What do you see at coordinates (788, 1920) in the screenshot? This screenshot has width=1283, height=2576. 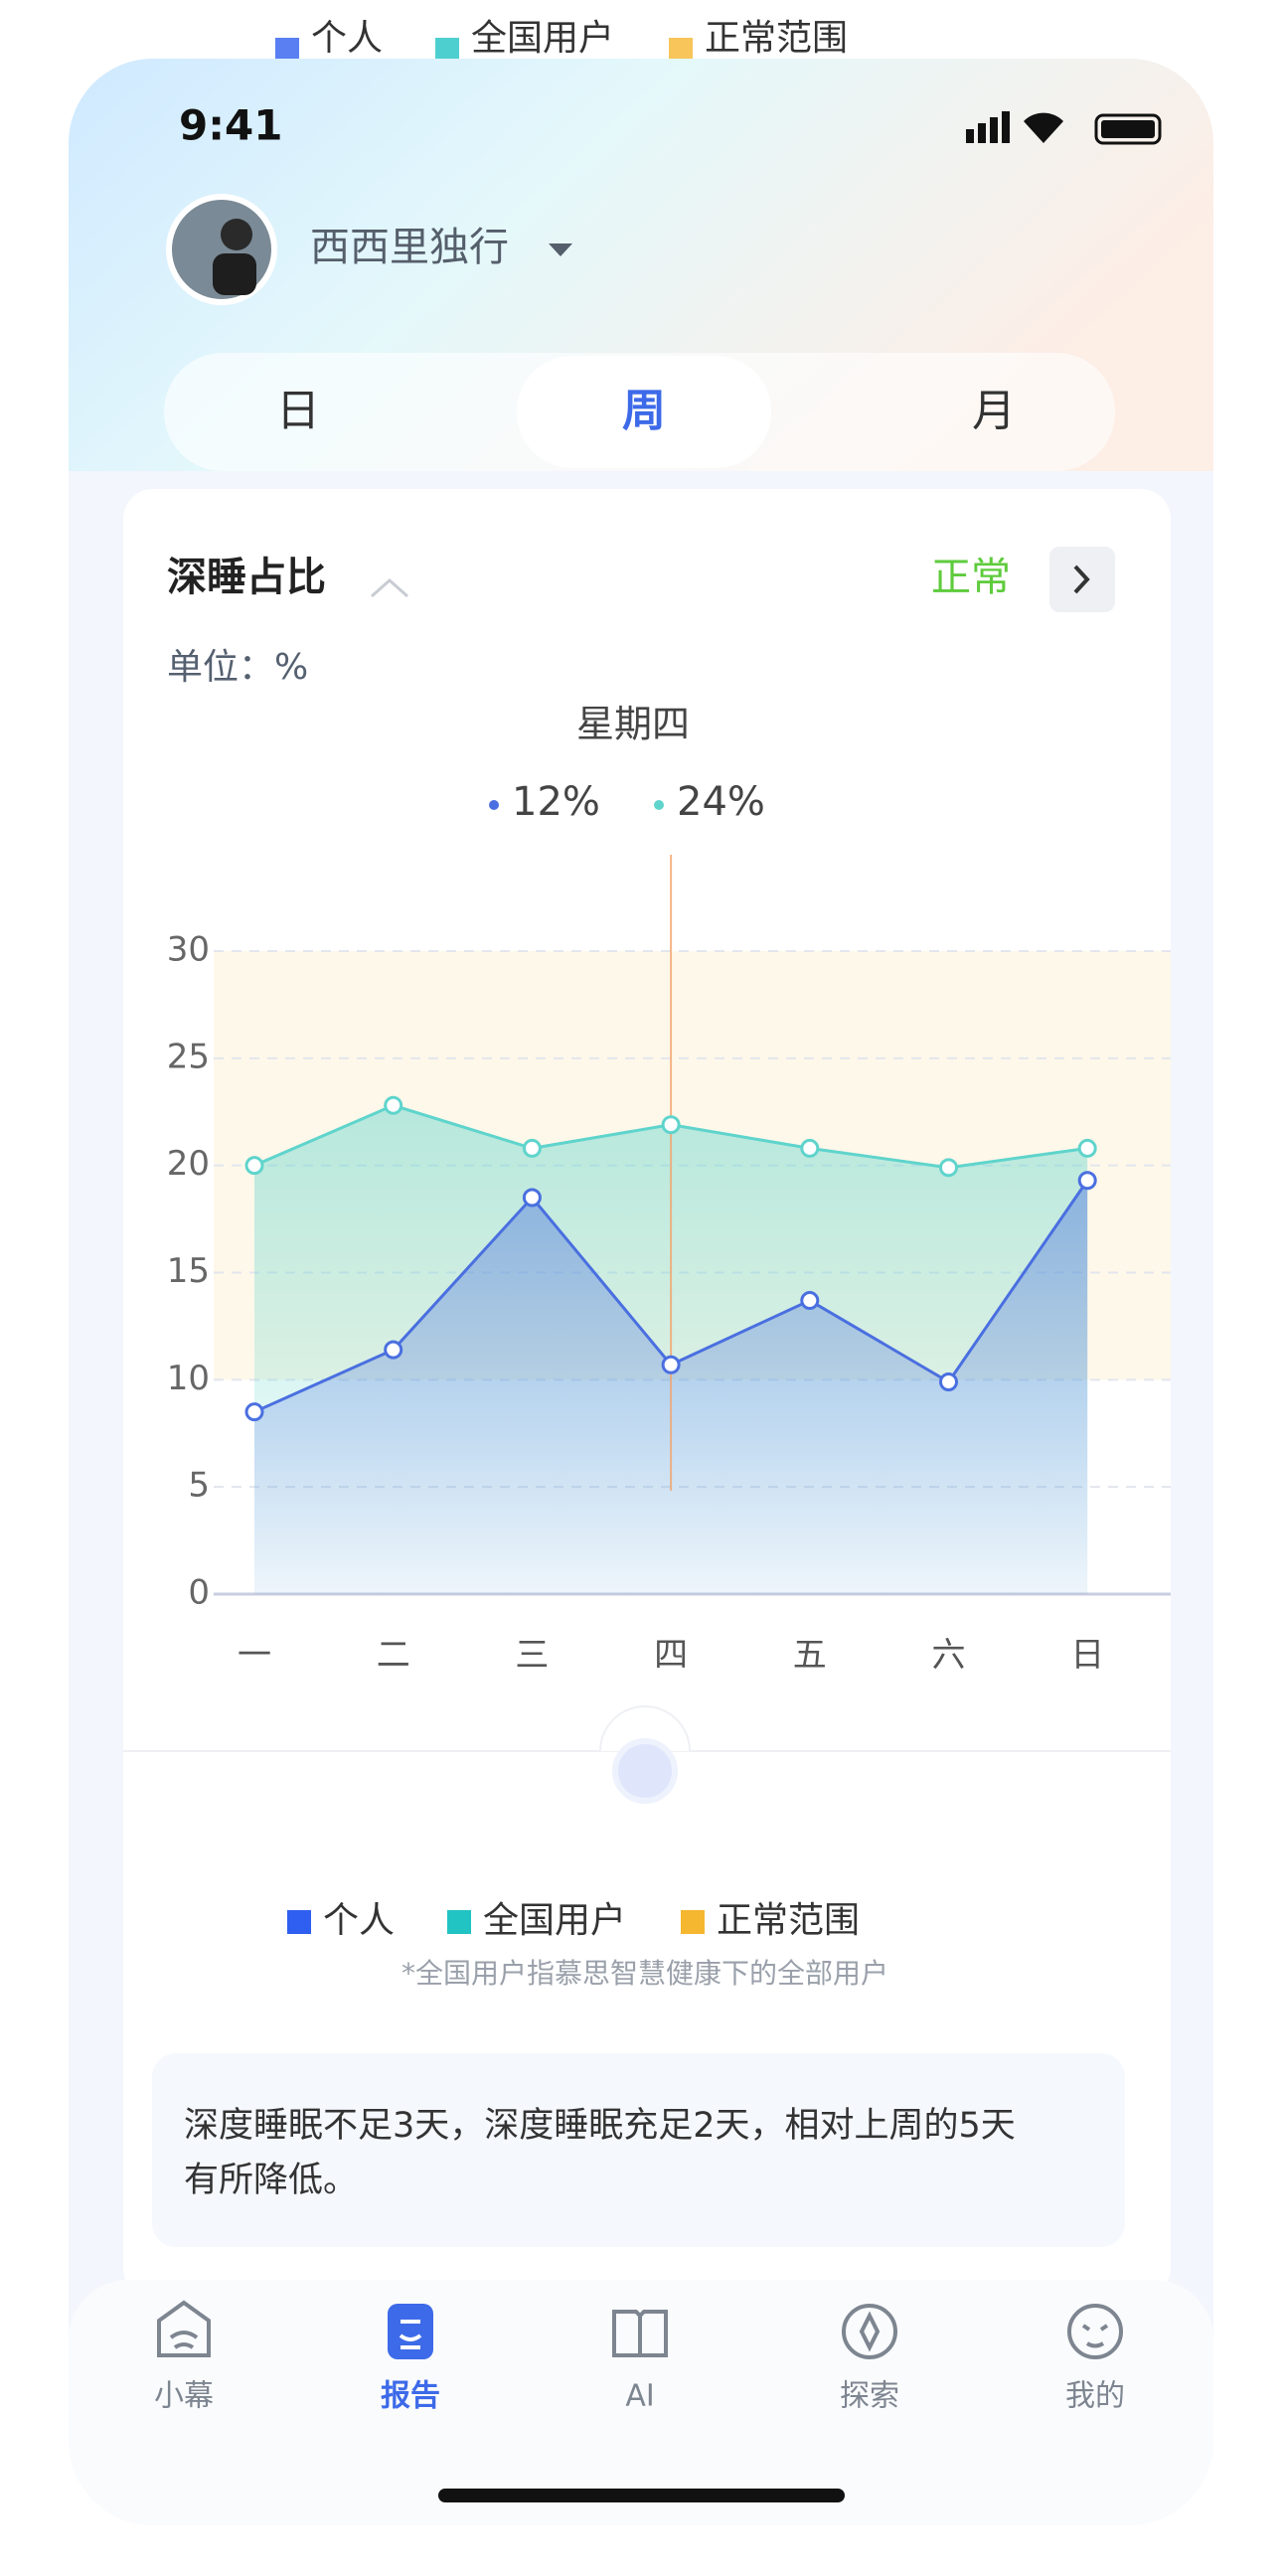 I see `legend-label: 正常范围` at bounding box center [788, 1920].